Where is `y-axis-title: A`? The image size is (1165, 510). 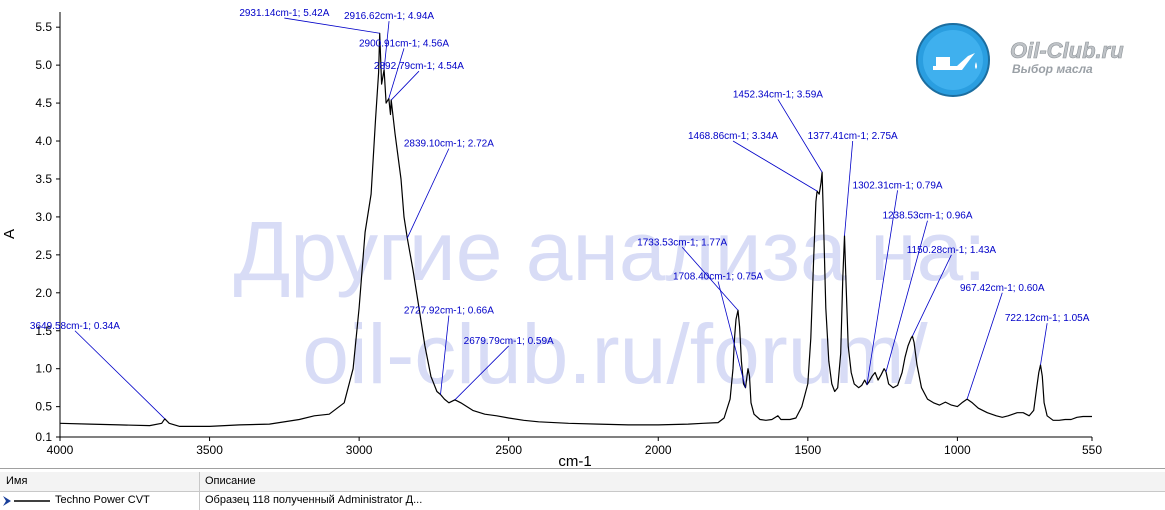
y-axis-title: A is located at coordinates (9, 234).